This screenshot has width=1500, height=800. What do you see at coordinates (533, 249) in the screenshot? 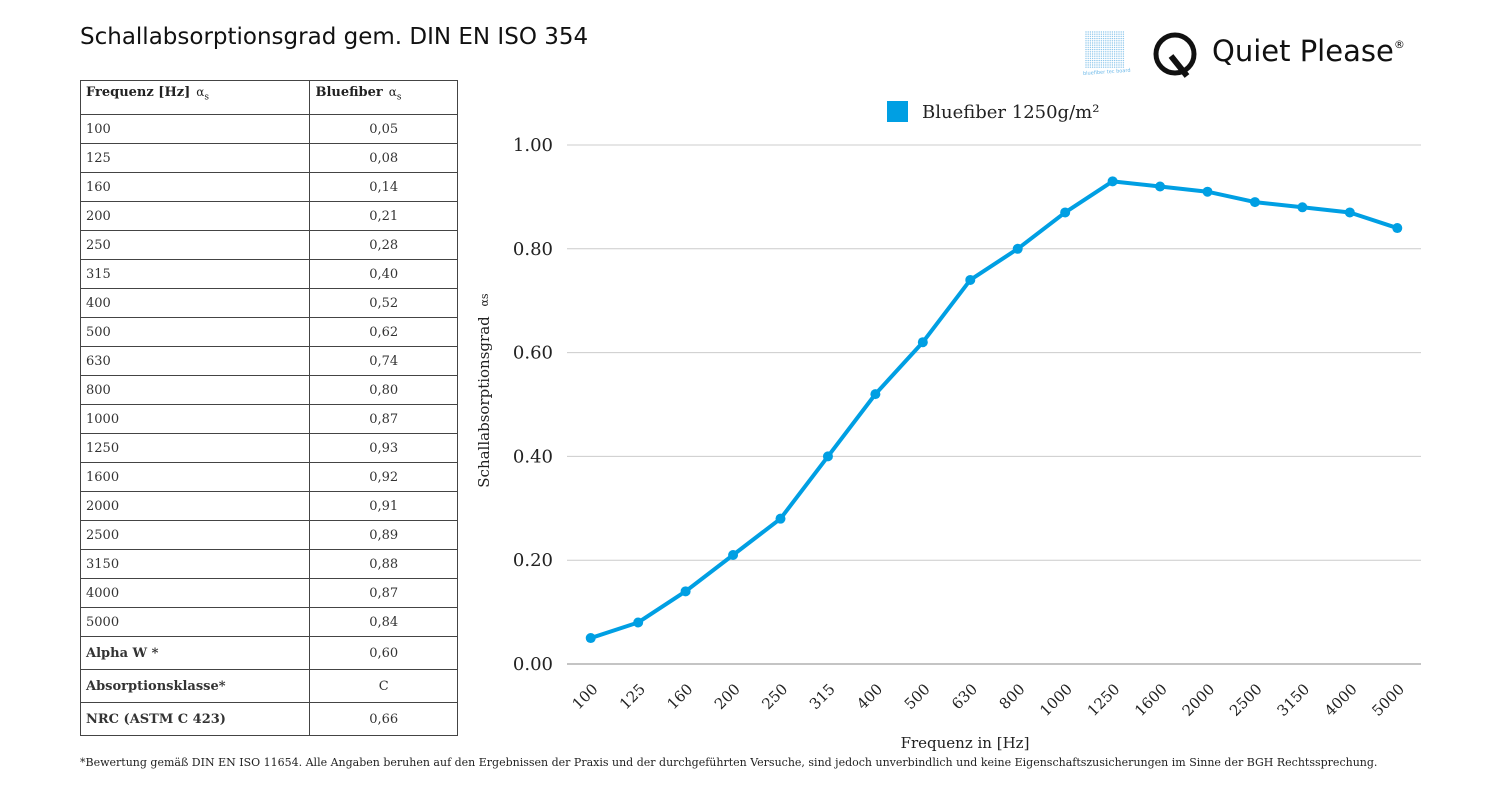
I see `y-tick-label: 0.80` at bounding box center [533, 249].